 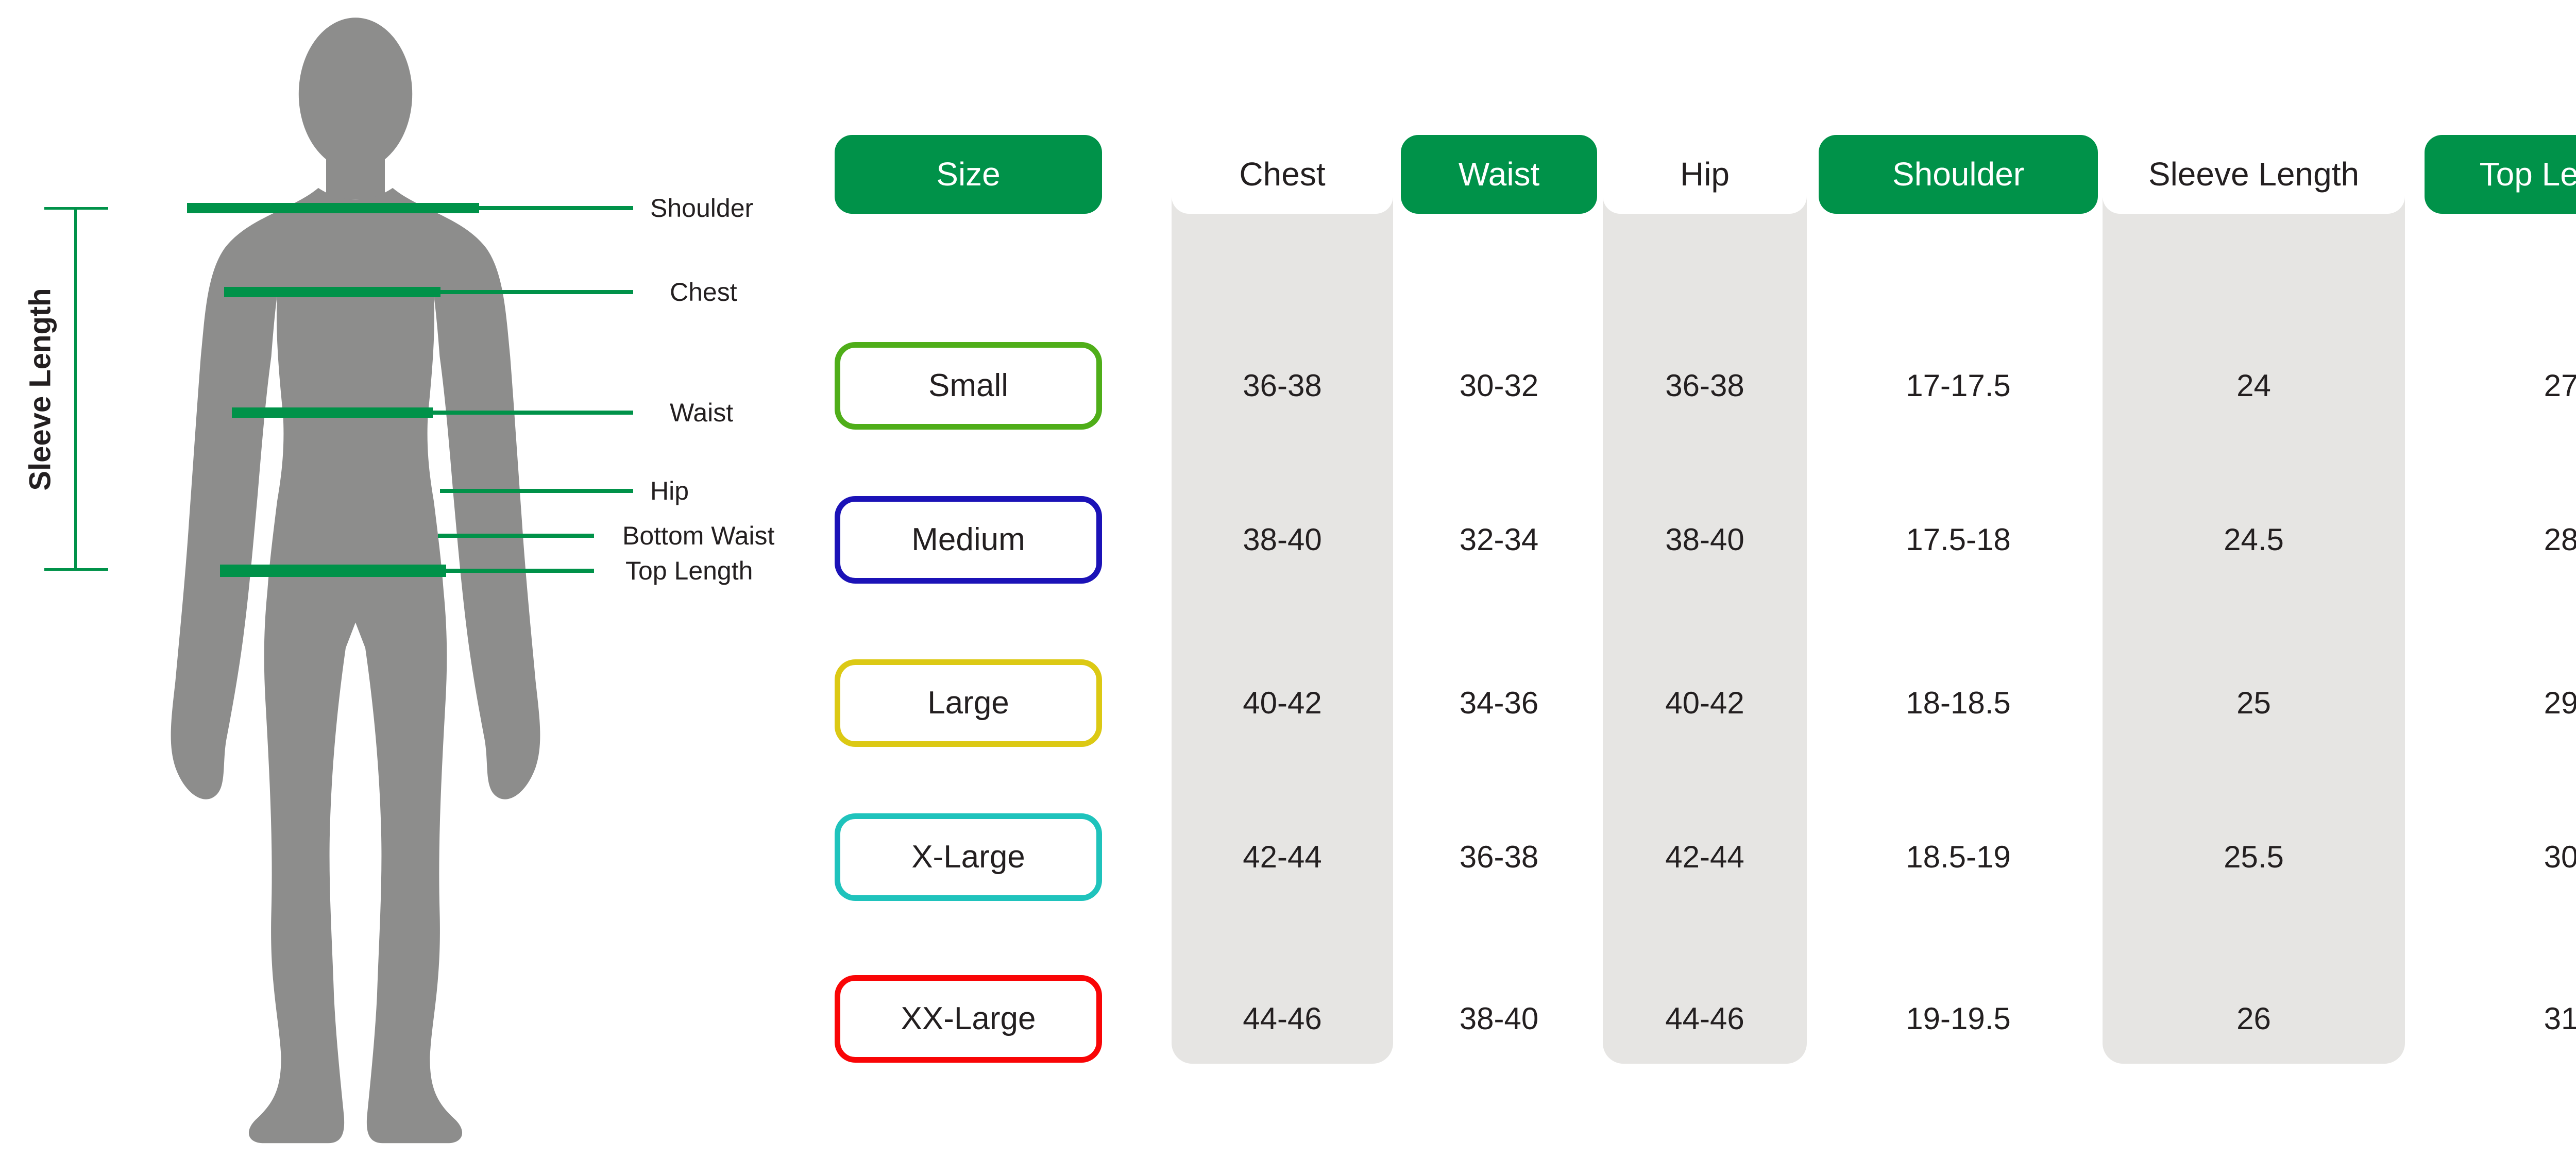 What do you see at coordinates (1958, 703) in the screenshot?
I see `table-cell: 18-18.5` at bounding box center [1958, 703].